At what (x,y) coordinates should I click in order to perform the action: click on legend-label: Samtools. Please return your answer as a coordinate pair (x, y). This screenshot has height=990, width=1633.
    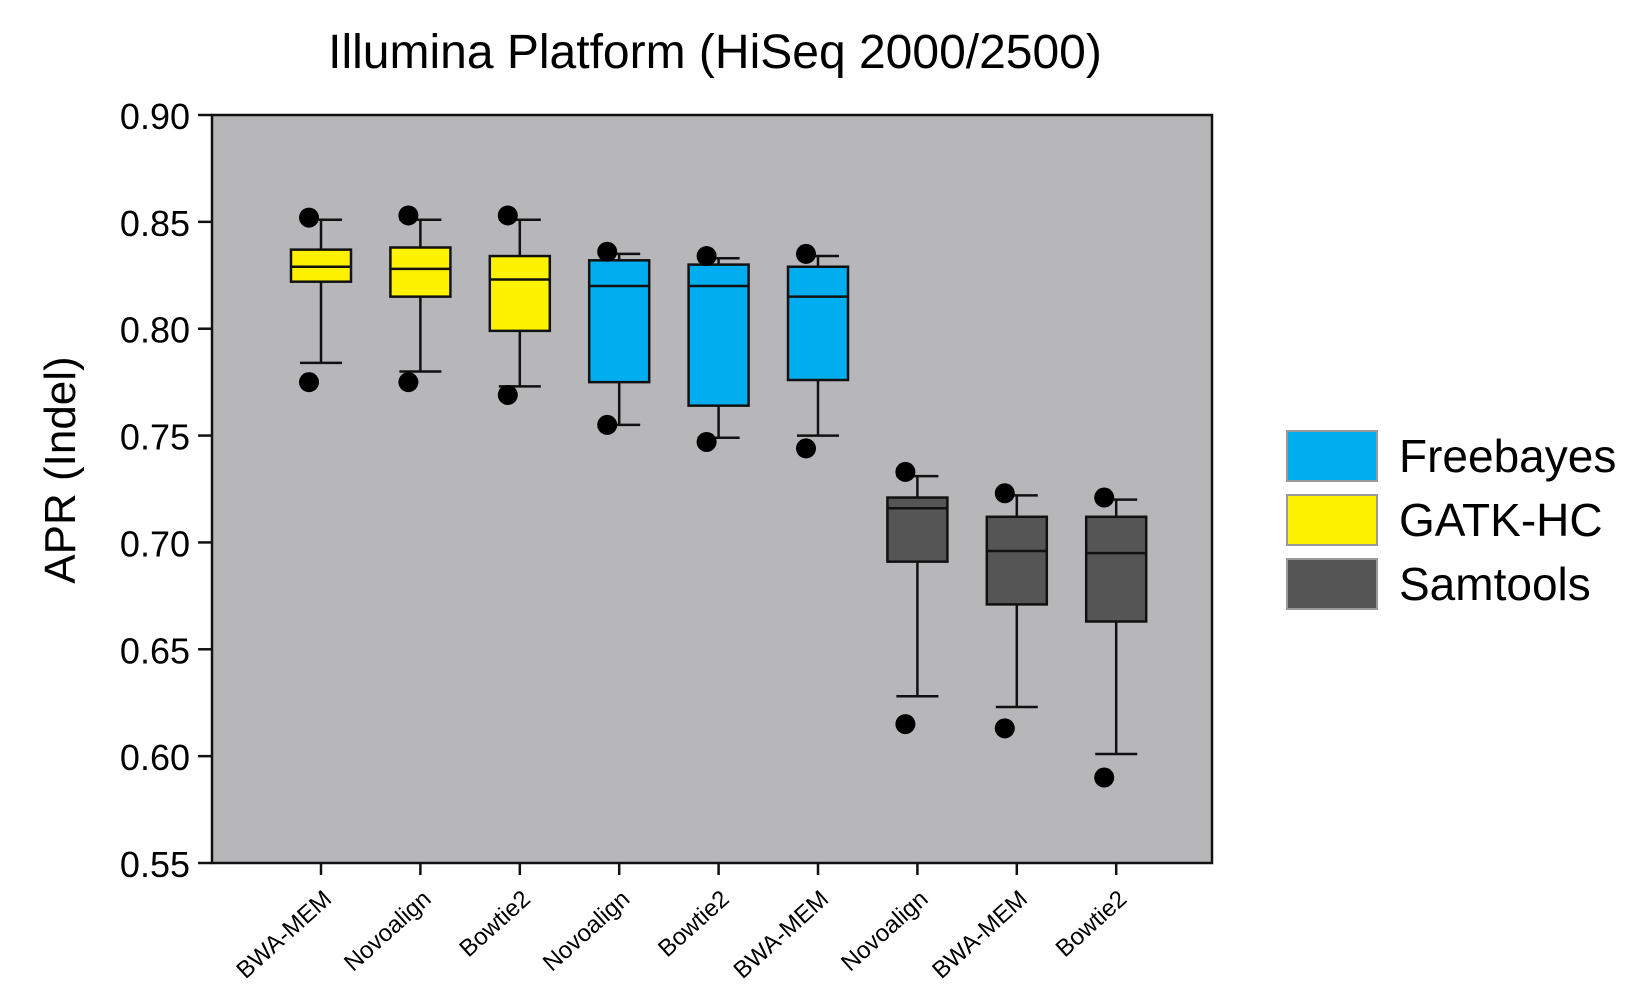
    Looking at the image, I should click on (1495, 584).